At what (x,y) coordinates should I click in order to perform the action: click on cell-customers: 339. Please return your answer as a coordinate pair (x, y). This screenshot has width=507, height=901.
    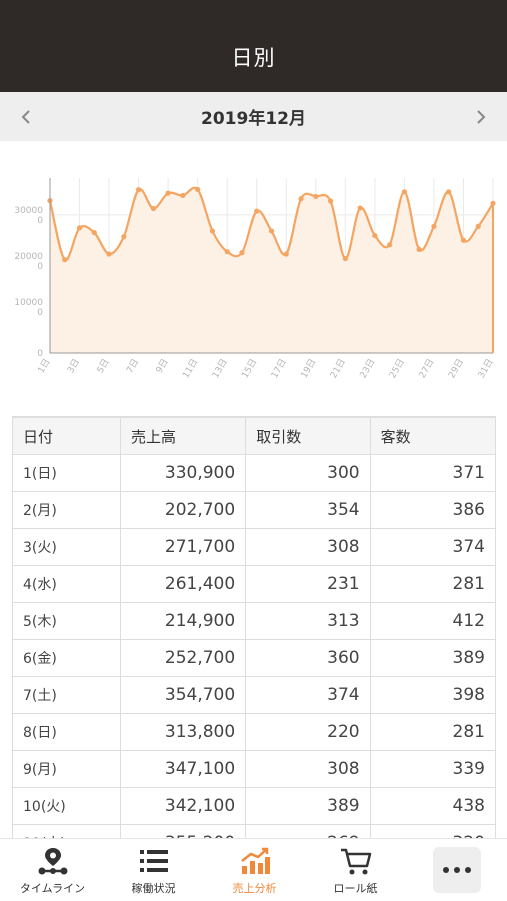
    Looking at the image, I should click on (432, 769).